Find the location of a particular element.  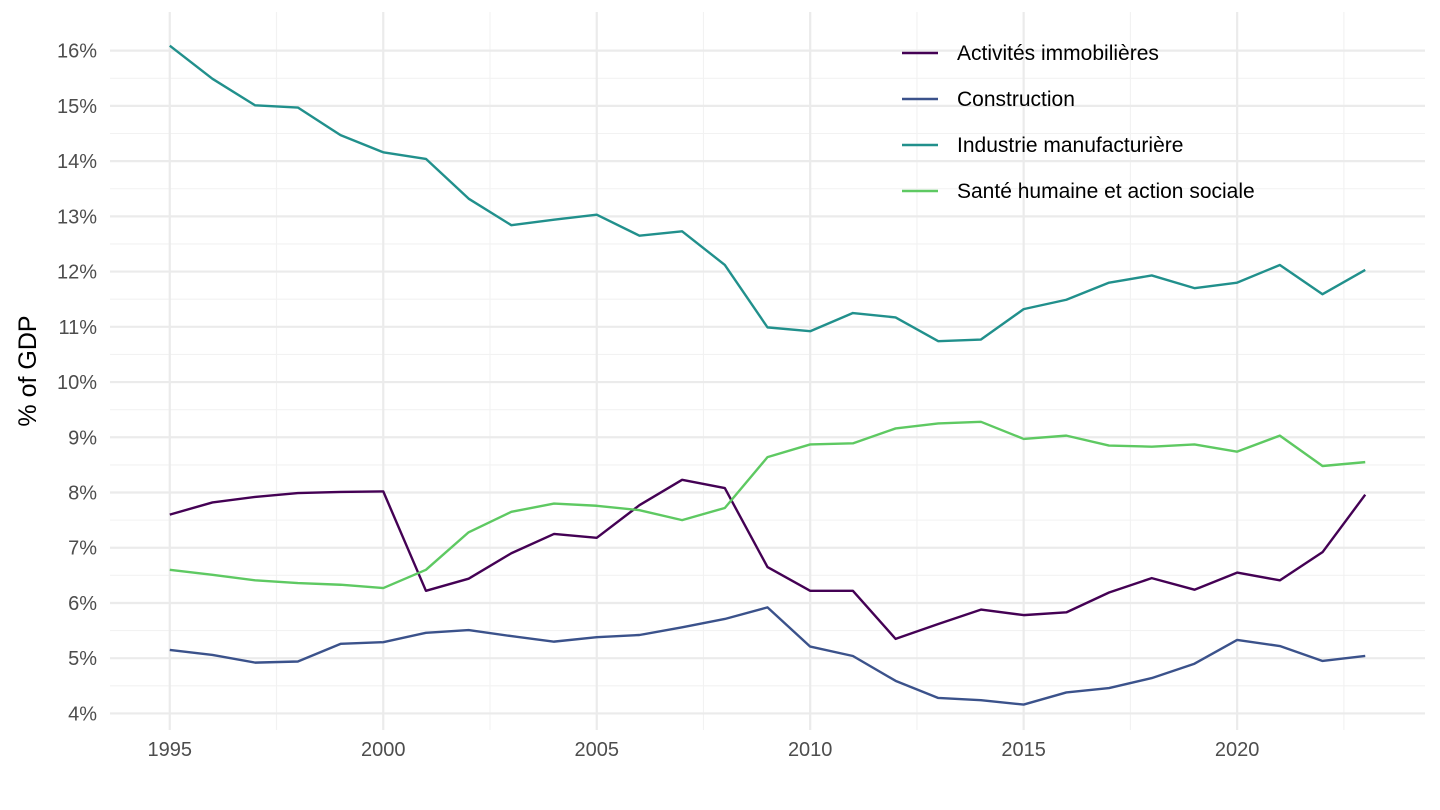

y-tick-label: 10% is located at coordinates (77, 383).